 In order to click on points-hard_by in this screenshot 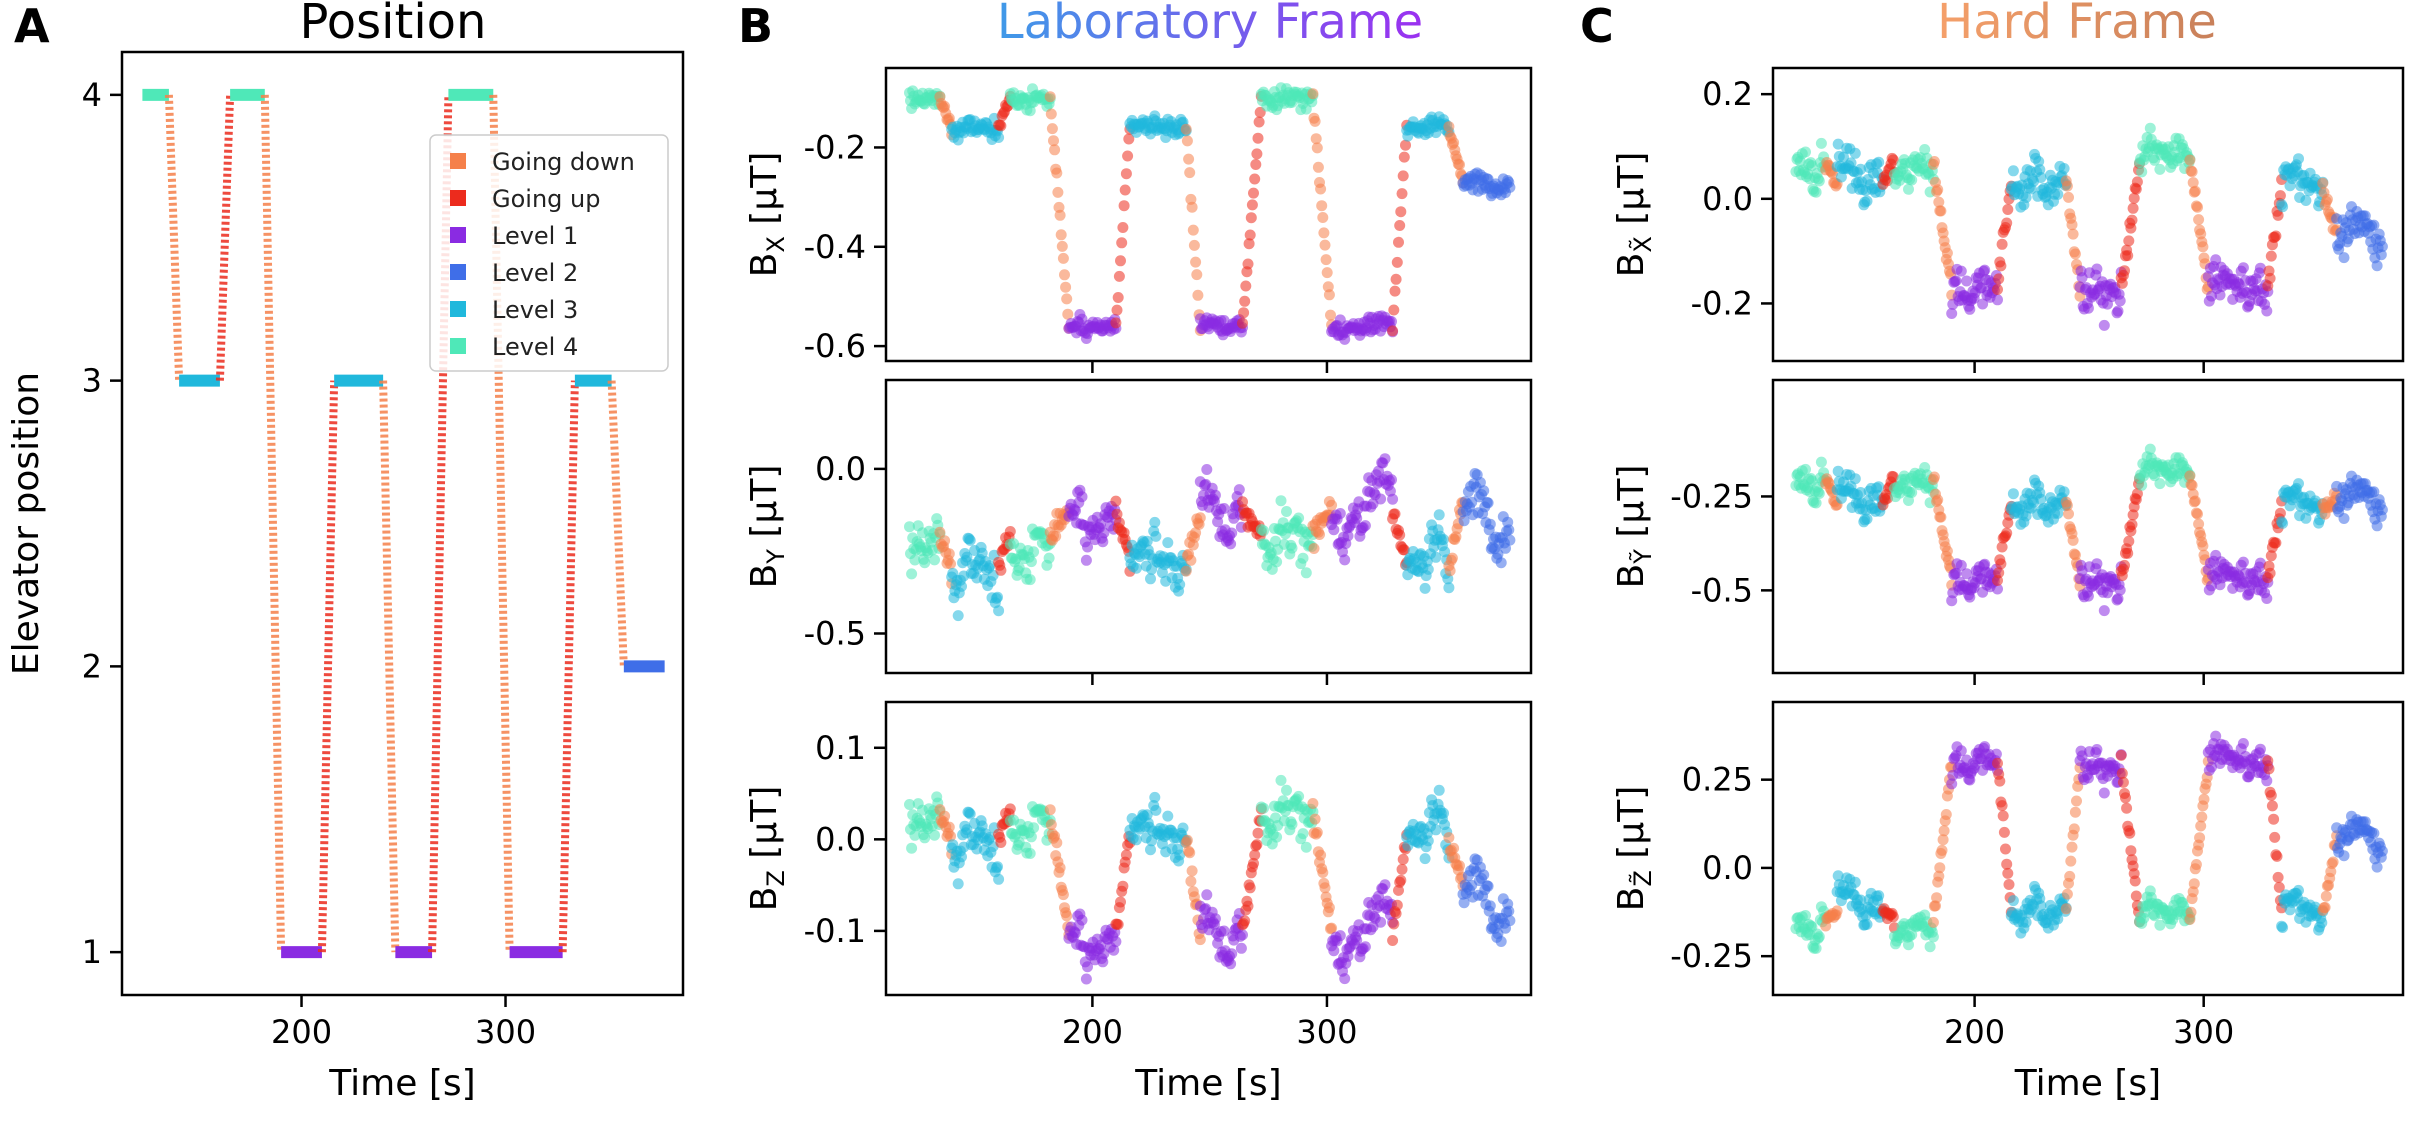, I will do `click(2089, 530)`.